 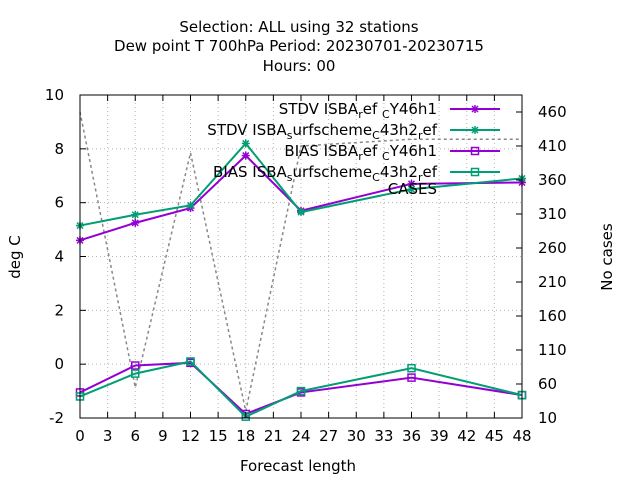 What do you see at coordinates (552, 112) in the screenshot?
I see `y2-tick-label: 460` at bounding box center [552, 112].